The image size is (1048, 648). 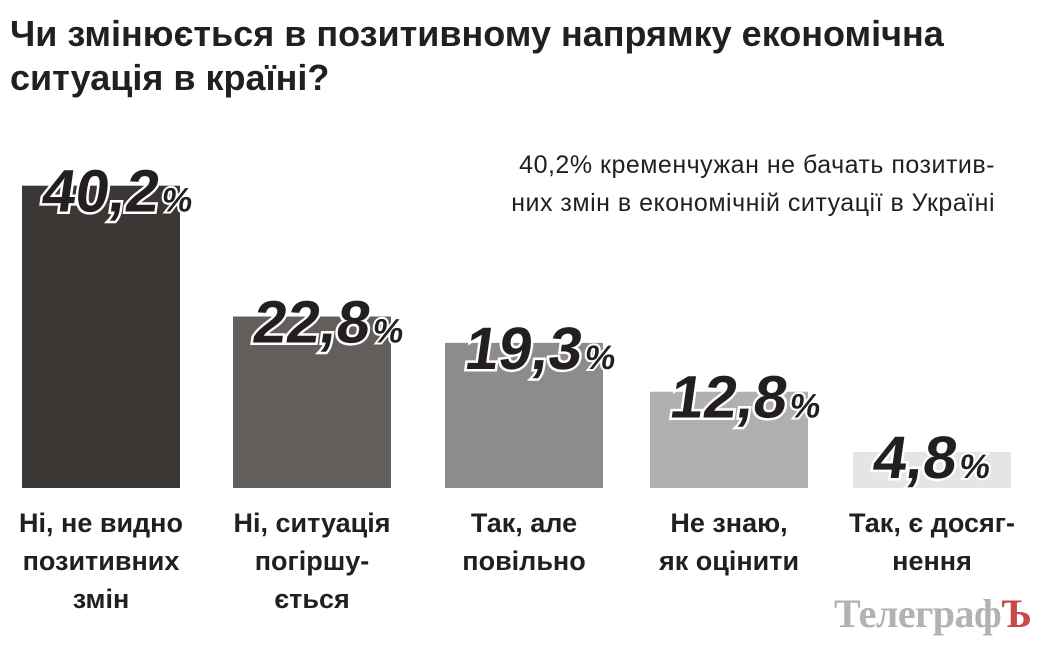 What do you see at coordinates (932, 523) in the screenshot?
I see `category-label-5-line-1: Так, є досяг-` at bounding box center [932, 523].